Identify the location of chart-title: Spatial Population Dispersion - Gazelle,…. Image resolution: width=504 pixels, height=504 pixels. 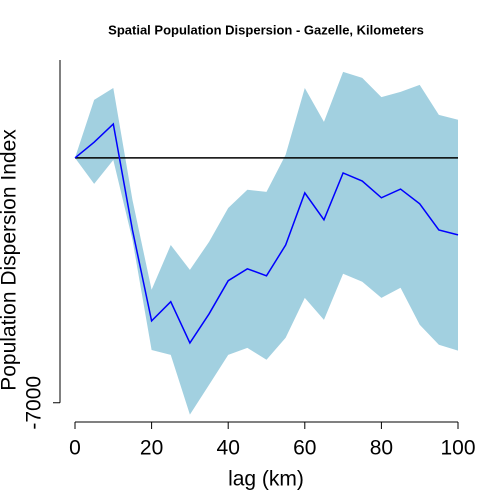
(266, 29).